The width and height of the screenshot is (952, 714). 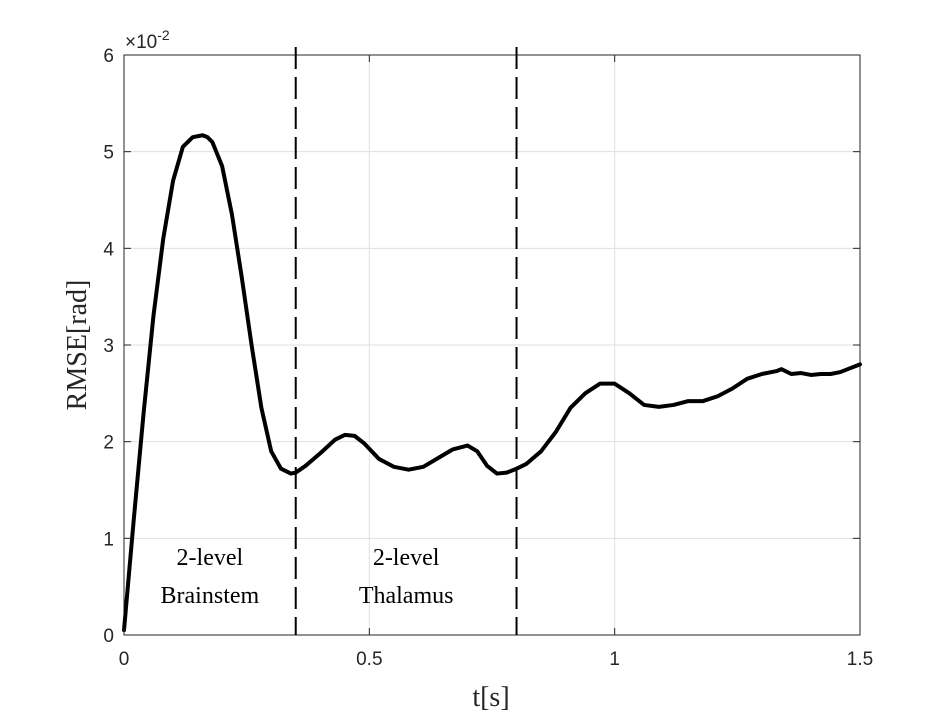 What do you see at coordinates (614, 659) in the screenshot?
I see `x-tick-label: 1` at bounding box center [614, 659].